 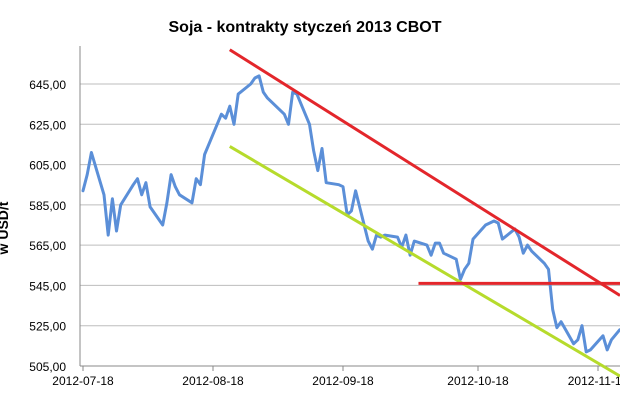 I want to click on y-tick-label: 605,00, so click(x=47, y=166).